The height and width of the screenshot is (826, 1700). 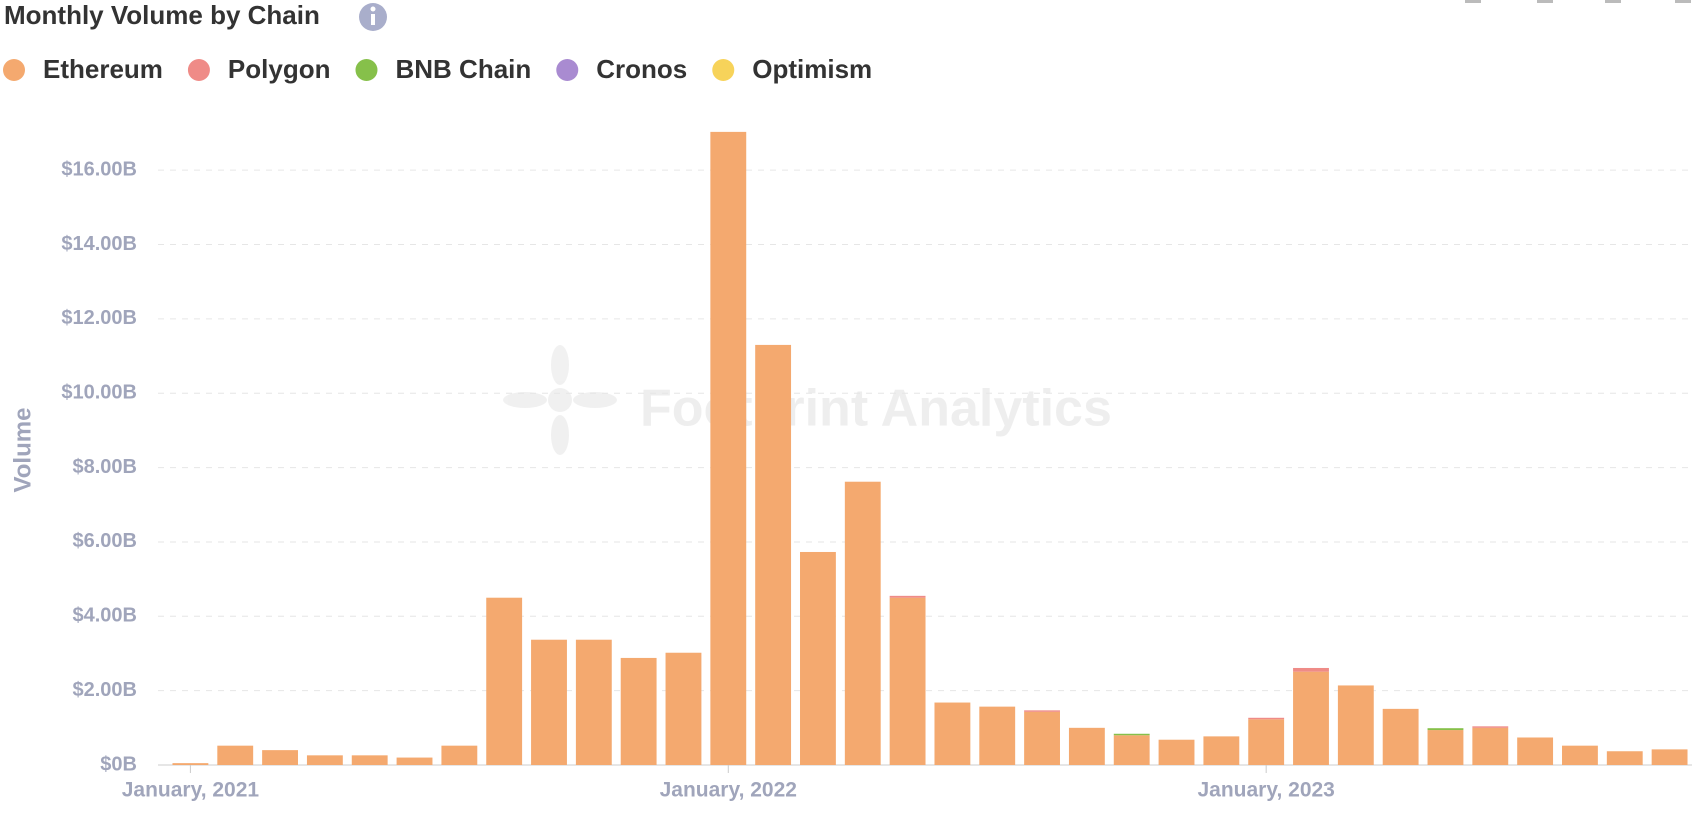 What do you see at coordinates (99, 318) in the screenshot?
I see `y-tick-label: $12.00B` at bounding box center [99, 318].